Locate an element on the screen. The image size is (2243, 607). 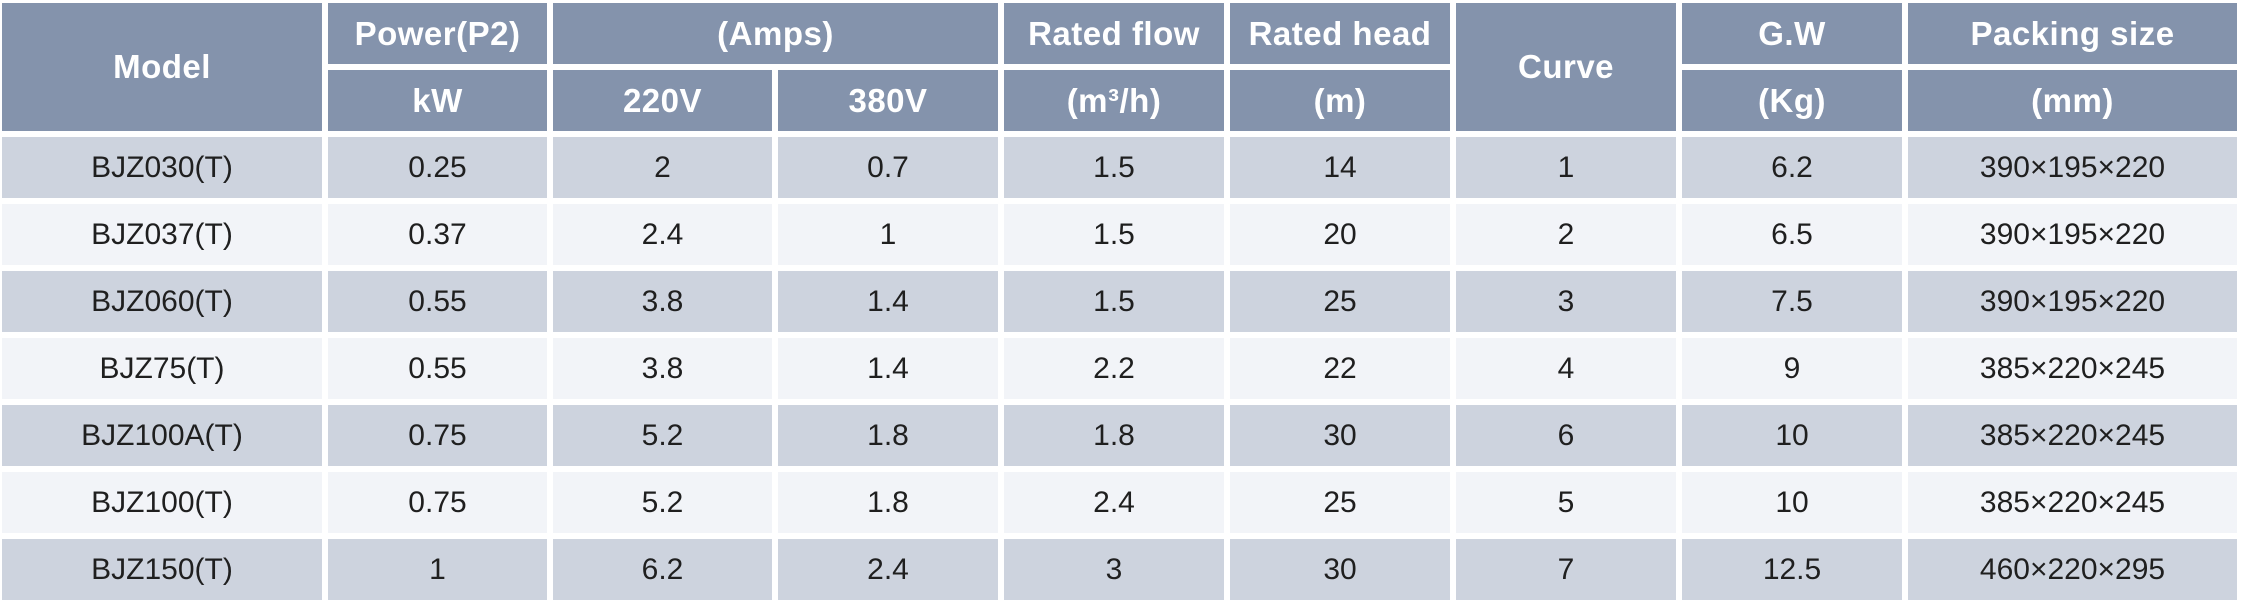
cell-model: BJZ100(T) is located at coordinates (162, 502).